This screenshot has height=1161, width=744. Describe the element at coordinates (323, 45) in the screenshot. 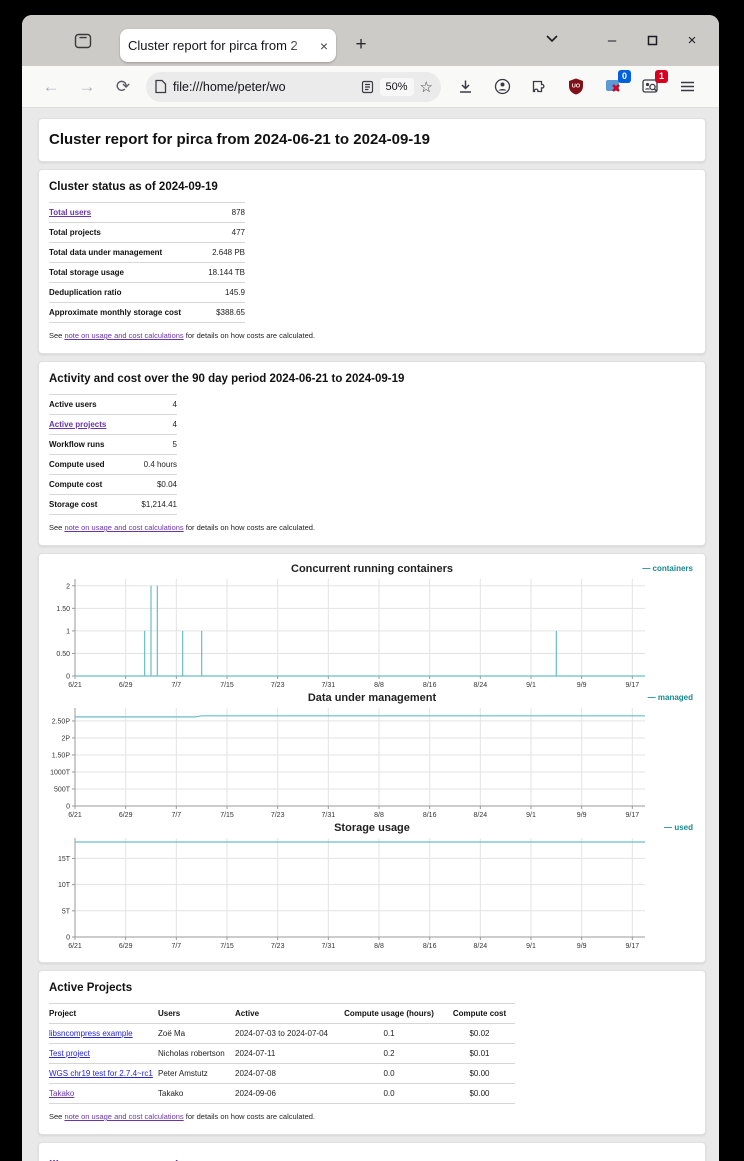

I see `tab-close-icon: ×` at that location.